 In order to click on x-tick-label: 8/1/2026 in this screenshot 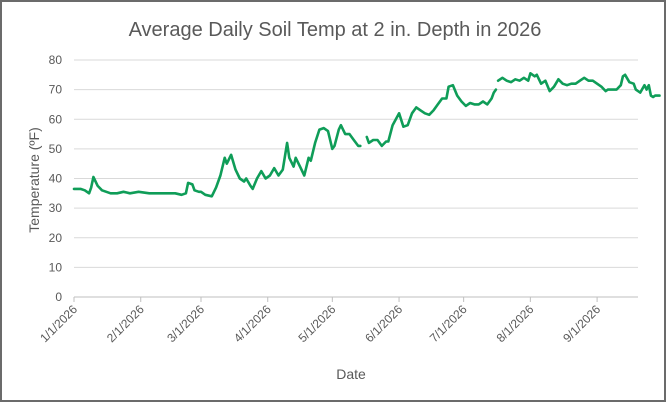, I will do `click(515, 323)`.